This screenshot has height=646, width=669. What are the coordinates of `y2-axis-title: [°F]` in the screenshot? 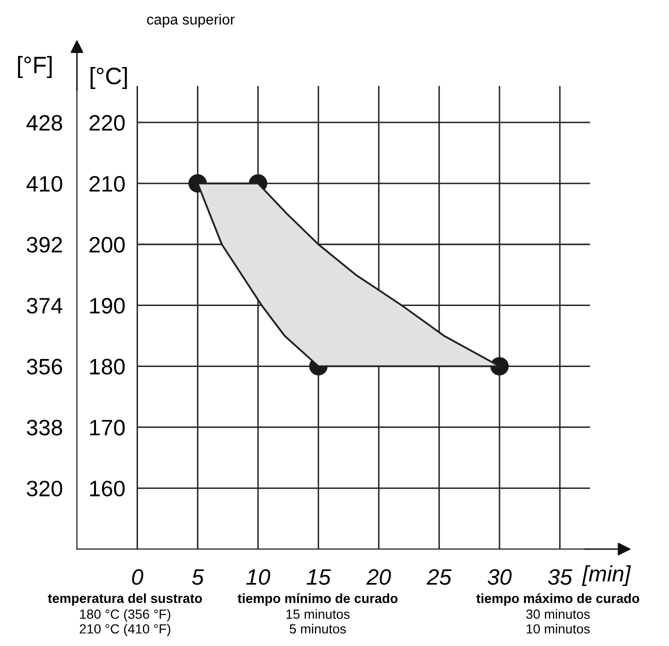 It's located at (35, 67).